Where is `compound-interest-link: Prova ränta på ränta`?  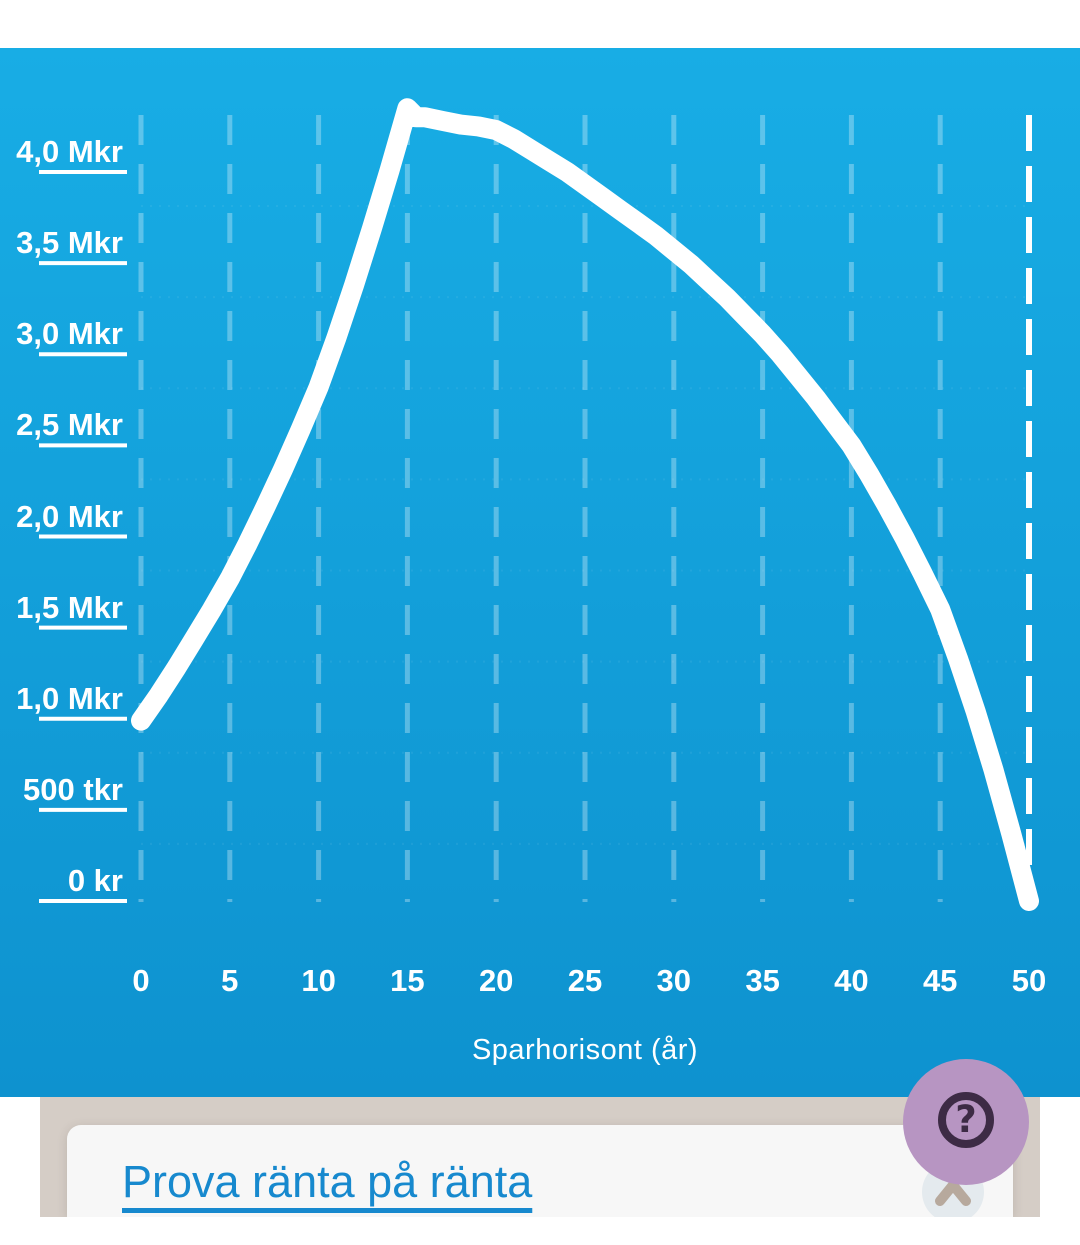 compound-interest-link: Prova ränta på ränta is located at coordinates (327, 1181).